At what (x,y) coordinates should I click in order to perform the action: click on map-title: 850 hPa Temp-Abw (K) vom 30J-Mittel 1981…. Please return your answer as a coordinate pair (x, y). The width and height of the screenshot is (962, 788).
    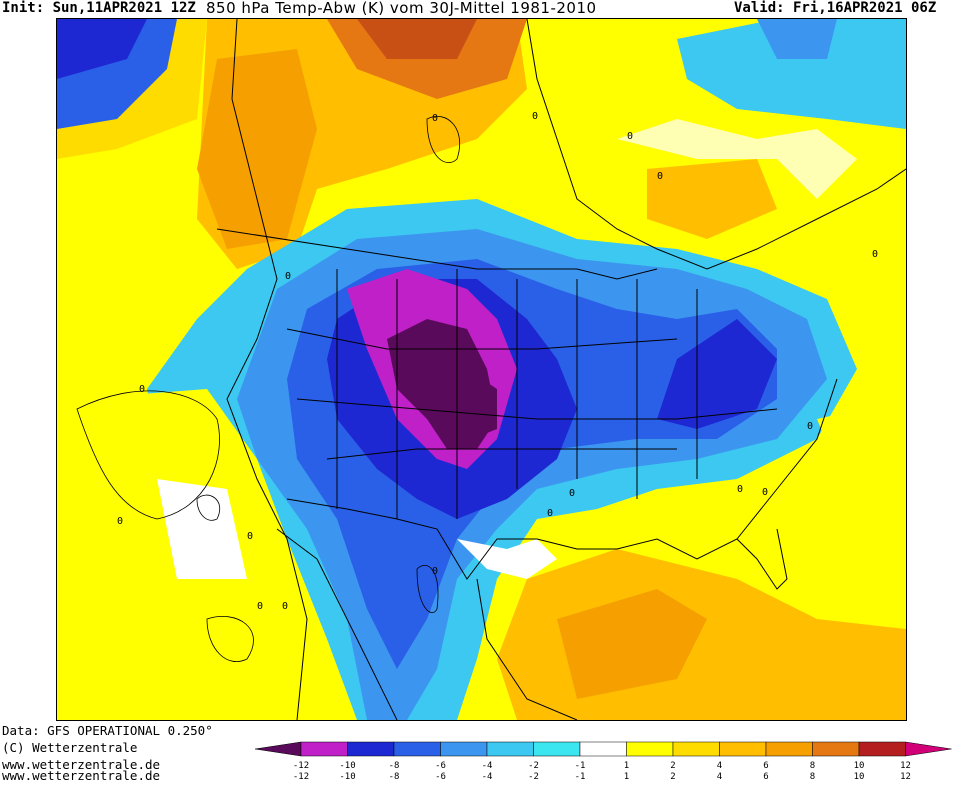
    Looking at the image, I should click on (401, 8).